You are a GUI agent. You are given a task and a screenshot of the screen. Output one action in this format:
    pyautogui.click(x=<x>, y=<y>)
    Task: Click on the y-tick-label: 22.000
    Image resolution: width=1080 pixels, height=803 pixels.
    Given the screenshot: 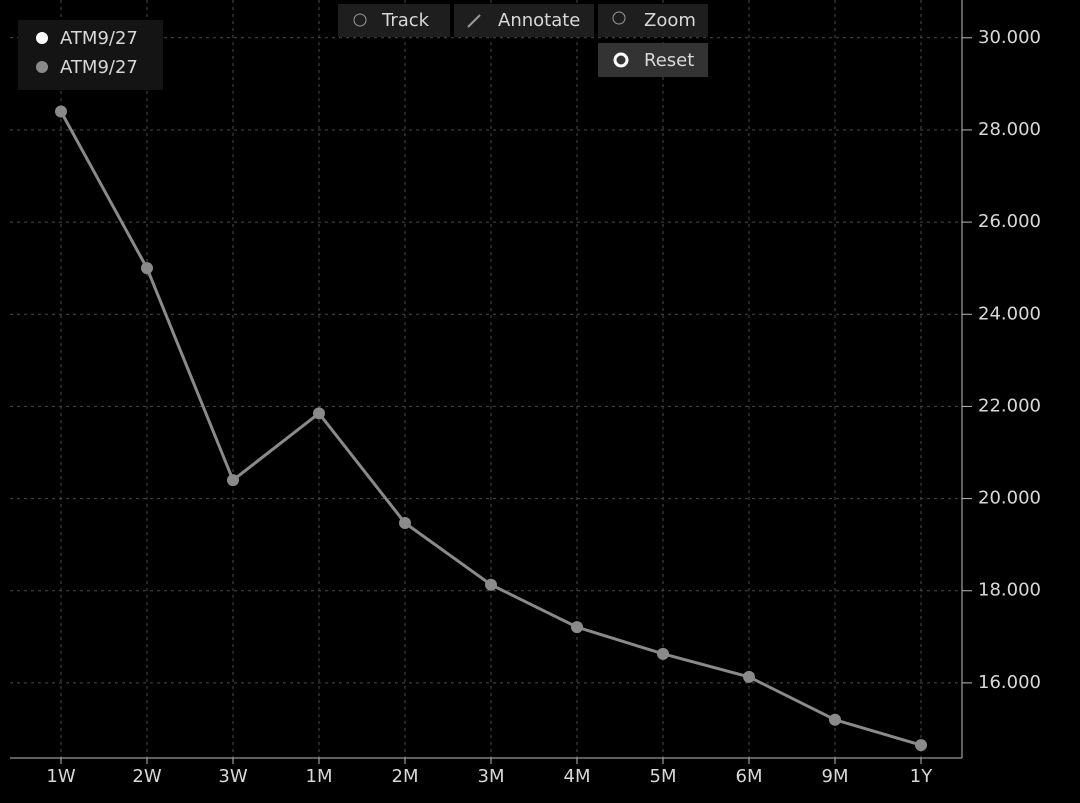 What is the action you would take?
    pyautogui.click(x=1009, y=405)
    